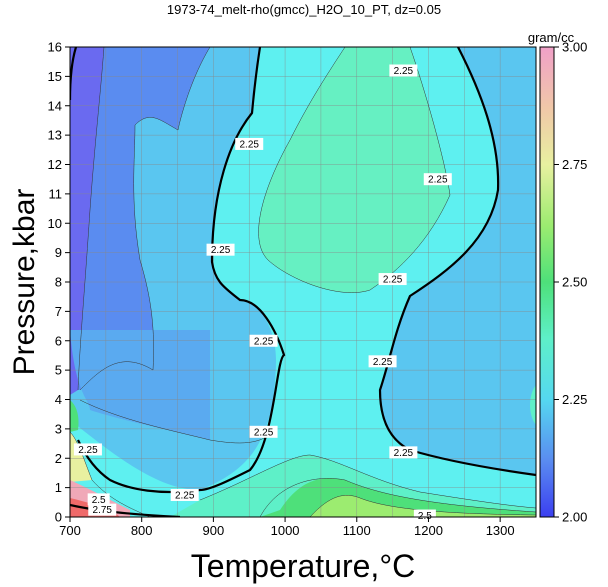 This screenshot has width=608, height=587. I want to click on y-tick-label: 11, so click(56, 193).